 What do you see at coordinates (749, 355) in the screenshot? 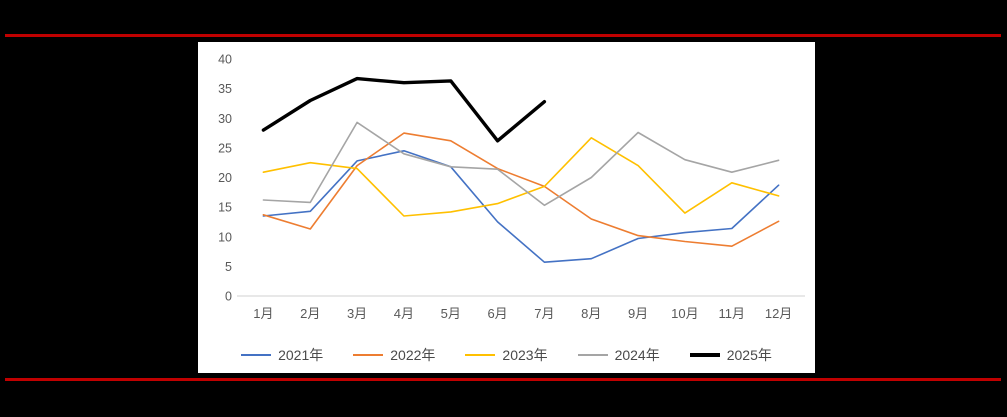
I see `legend-label: 2025年` at bounding box center [749, 355].